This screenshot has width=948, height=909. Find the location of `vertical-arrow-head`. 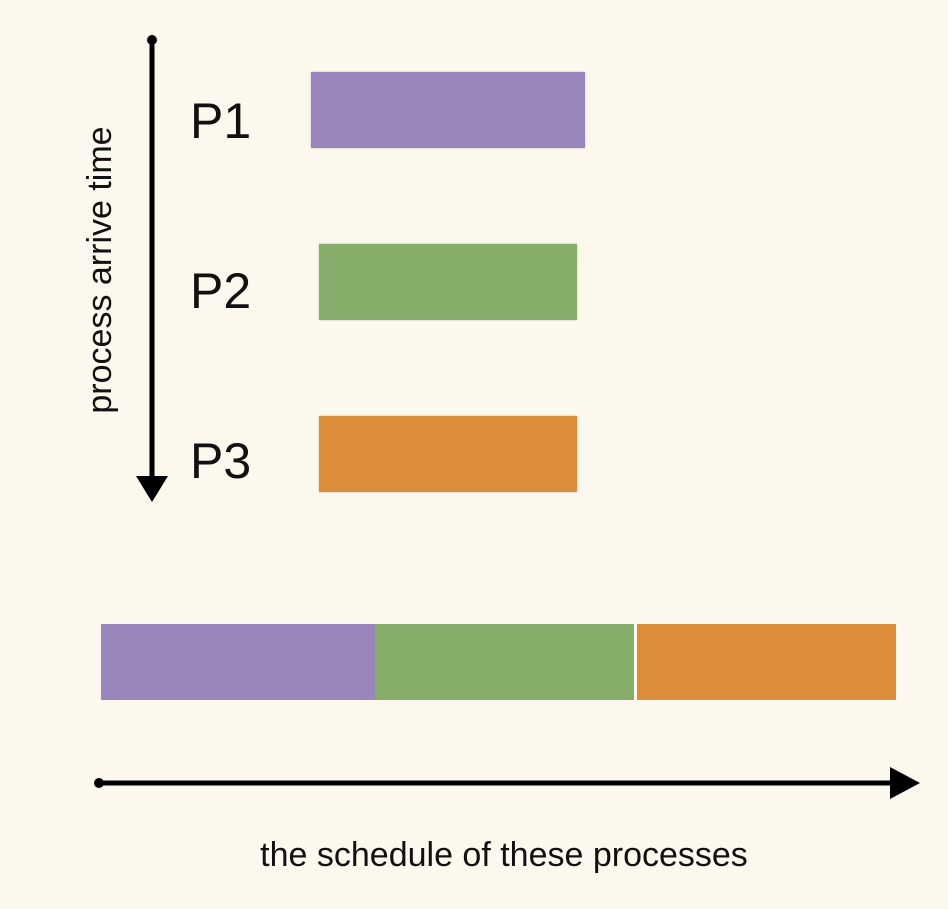

vertical-arrow-head is located at coordinates (152, 489).